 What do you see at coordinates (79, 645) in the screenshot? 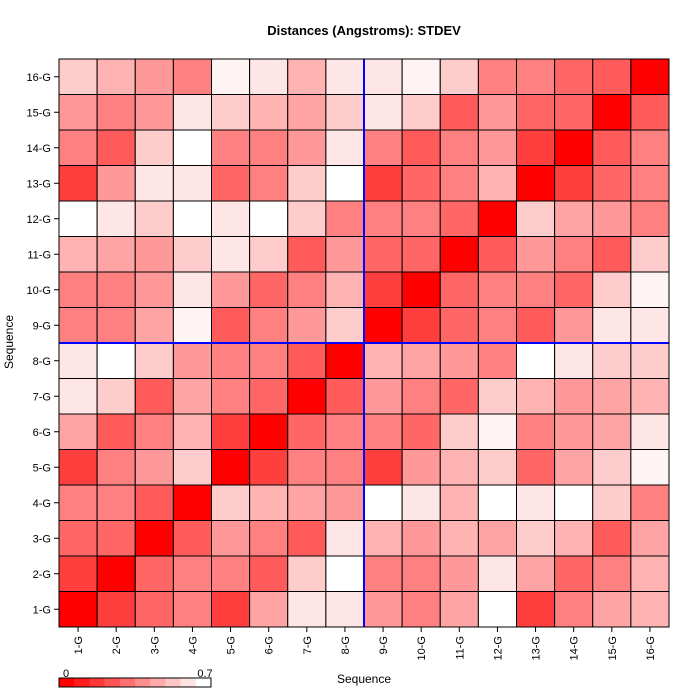
I see `x-tick-label: 1-G` at bounding box center [79, 645].